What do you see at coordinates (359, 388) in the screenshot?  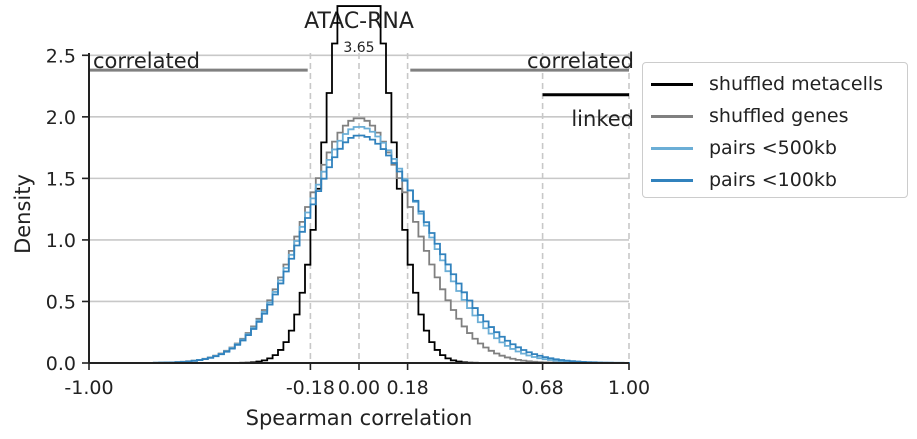 I see `x-tick-label-2: 0.00` at bounding box center [359, 388].